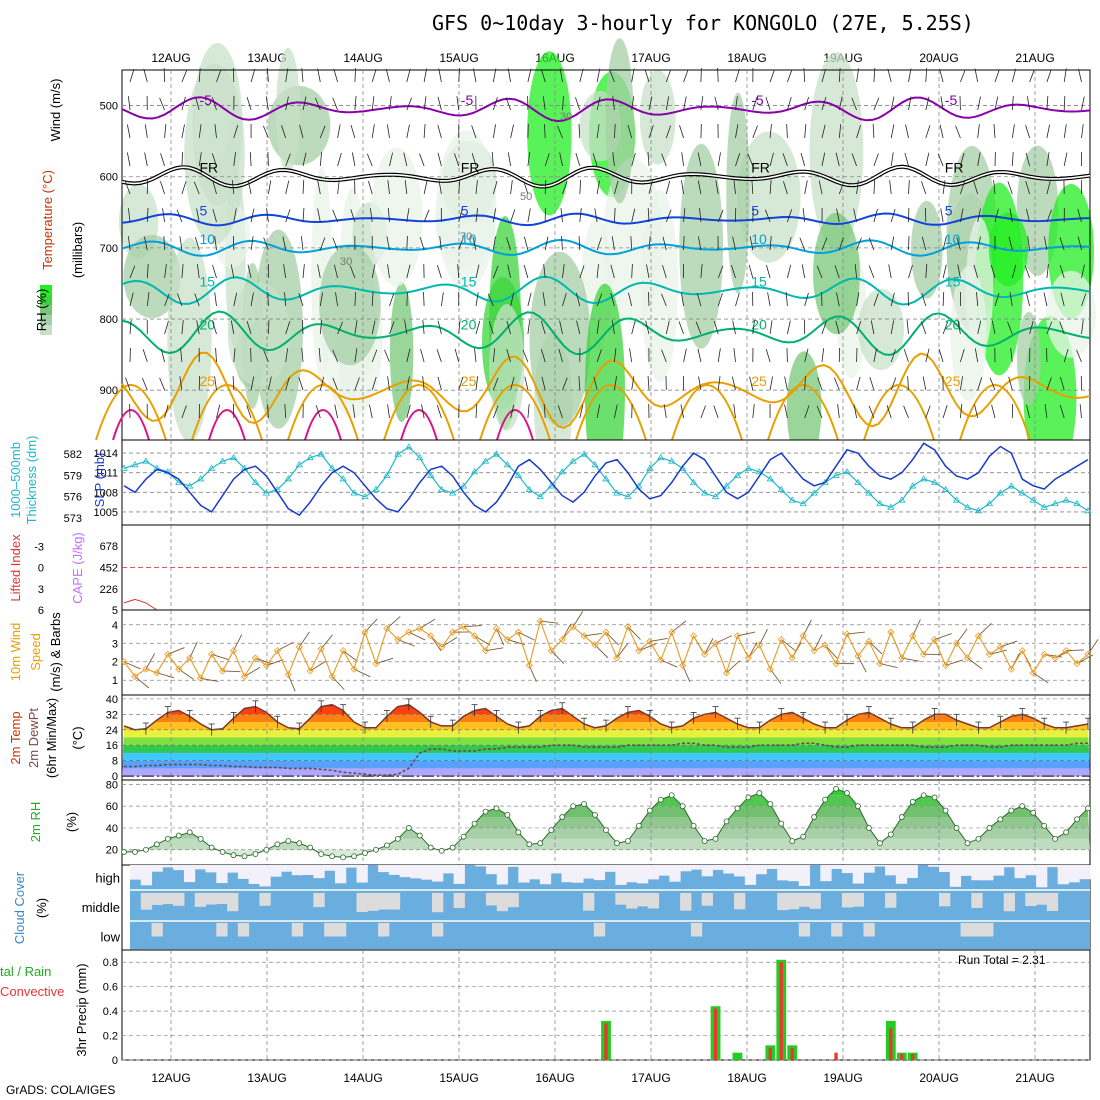 The image size is (1100, 1100). What do you see at coordinates (73, 519) in the screenshot?
I see `thickness-tick-label: 573` at bounding box center [73, 519].